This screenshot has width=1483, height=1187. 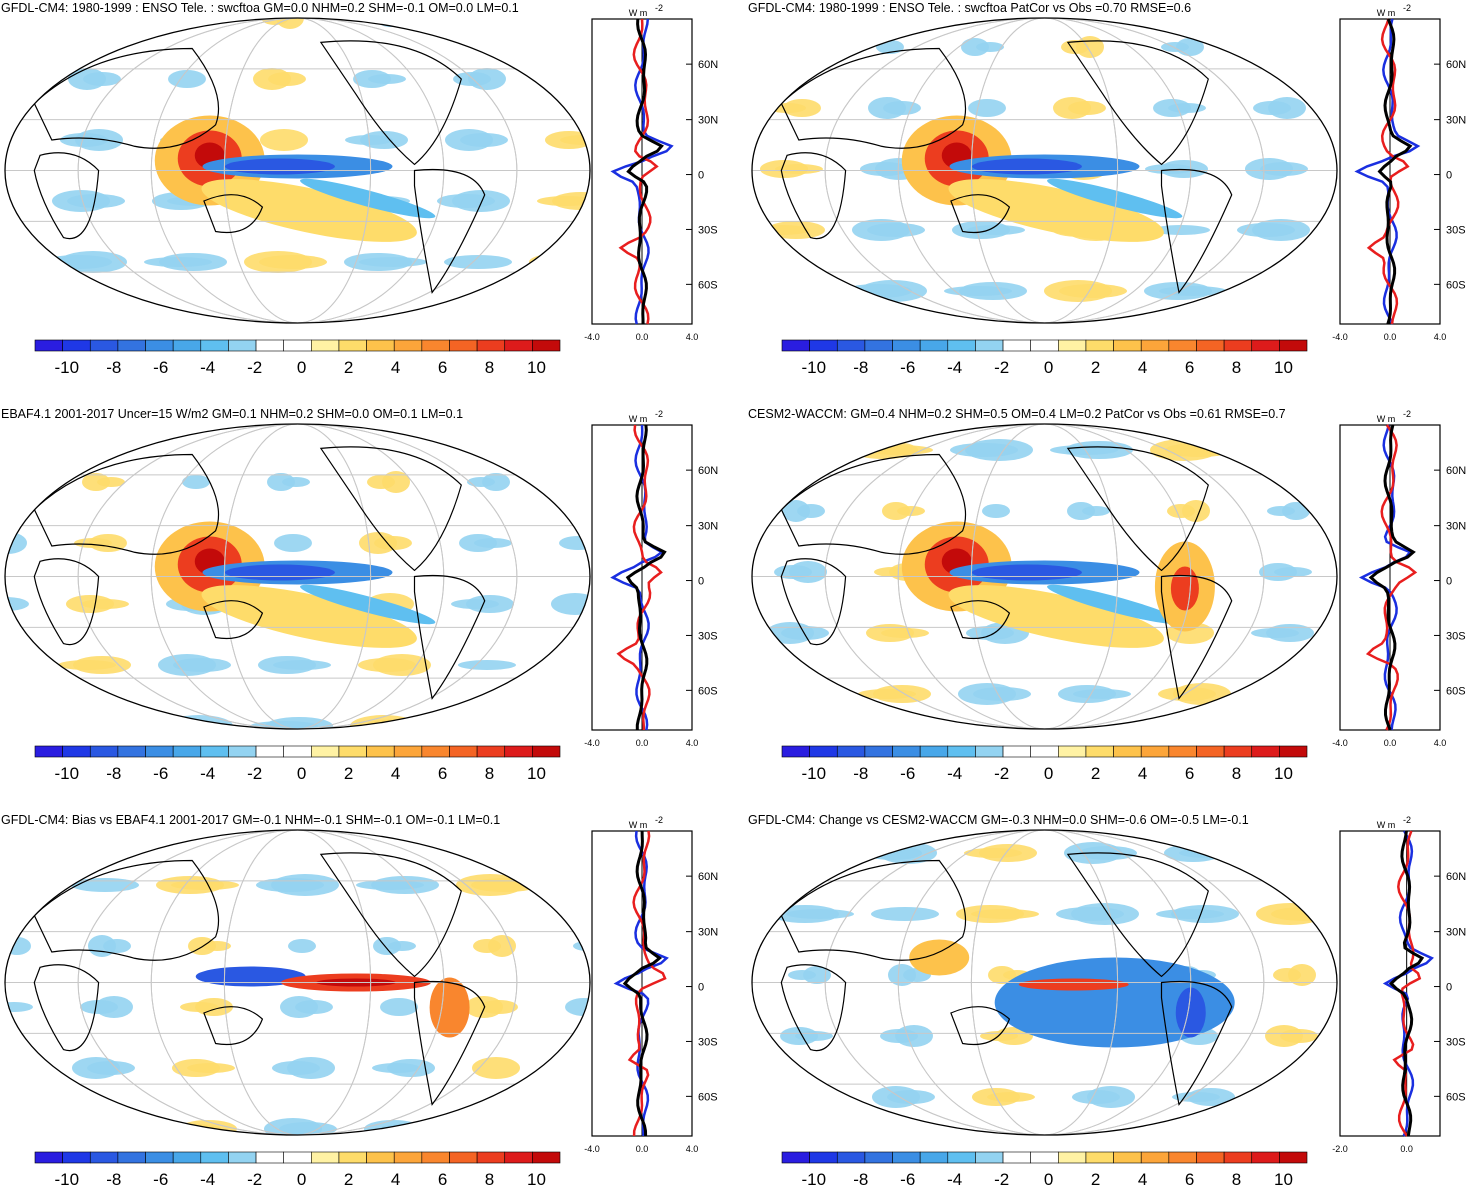 I want to click on meridian-line, so click(x=1044, y=982).